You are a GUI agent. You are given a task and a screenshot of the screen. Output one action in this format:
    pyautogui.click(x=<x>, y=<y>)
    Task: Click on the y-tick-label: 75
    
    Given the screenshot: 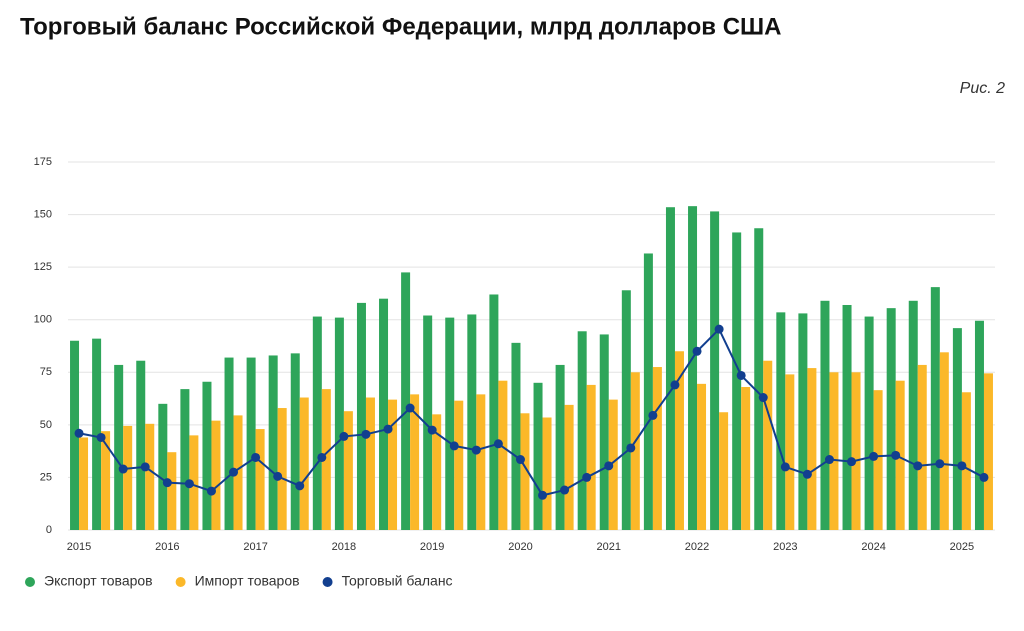 What is the action you would take?
    pyautogui.click(x=46, y=372)
    